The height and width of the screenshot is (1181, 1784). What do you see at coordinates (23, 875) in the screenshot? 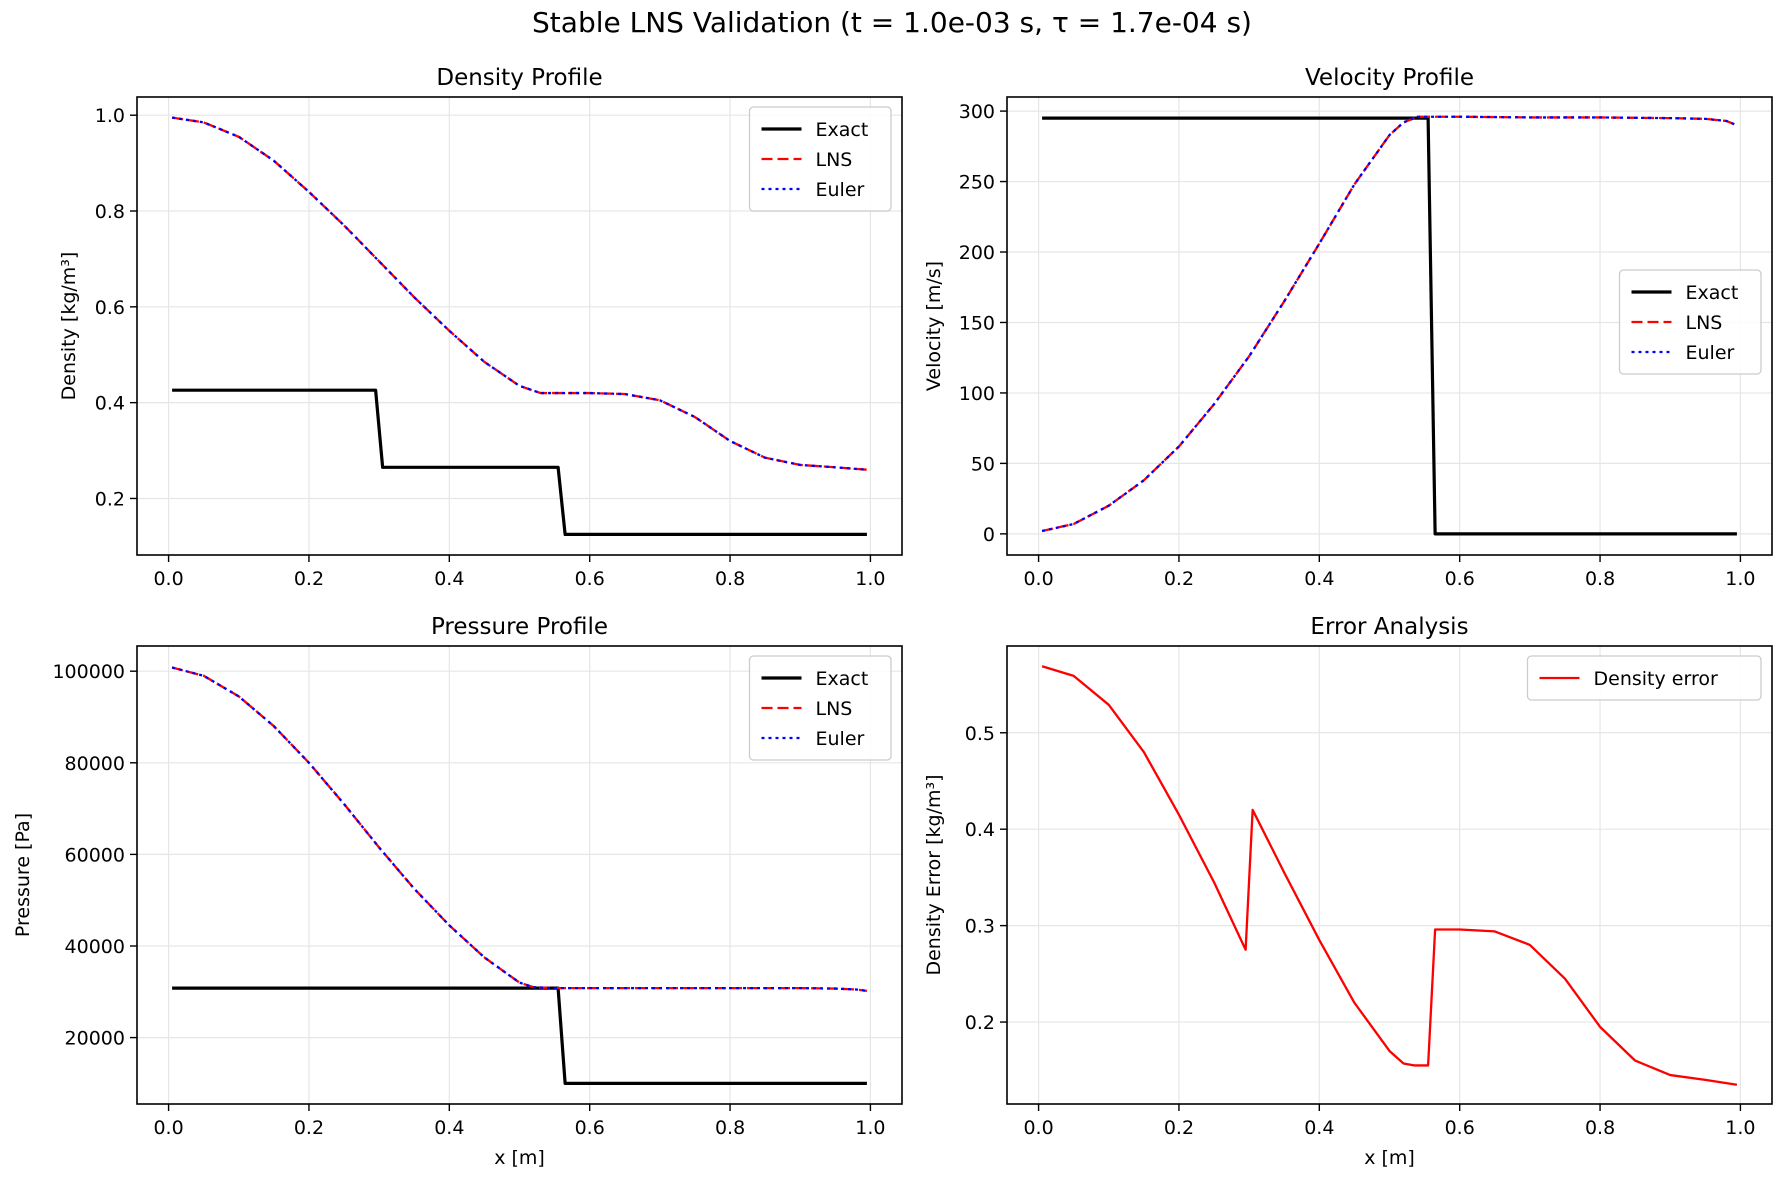
I see `pressure-profile-ylabel: Pressure [Pa]` at bounding box center [23, 875].